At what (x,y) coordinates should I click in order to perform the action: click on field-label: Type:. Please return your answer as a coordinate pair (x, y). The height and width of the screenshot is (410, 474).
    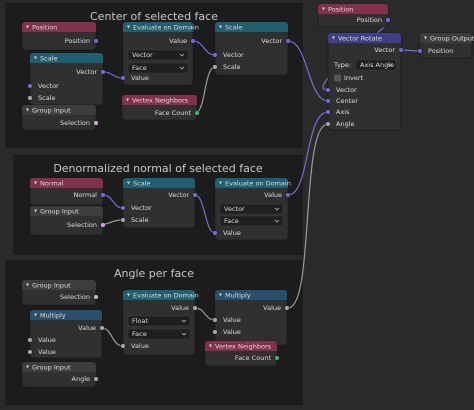
    Looking at the image, I should click on (342, 65).